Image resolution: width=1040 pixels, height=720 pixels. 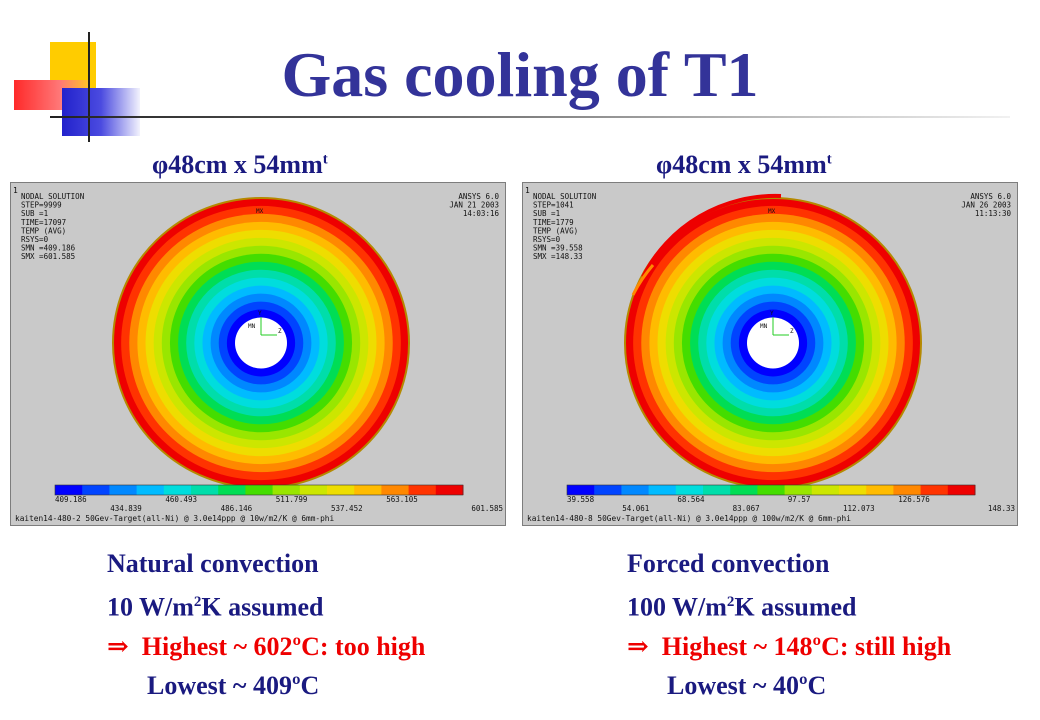 I want to click on decor-horizontal-line, so click(x=530, y=117).